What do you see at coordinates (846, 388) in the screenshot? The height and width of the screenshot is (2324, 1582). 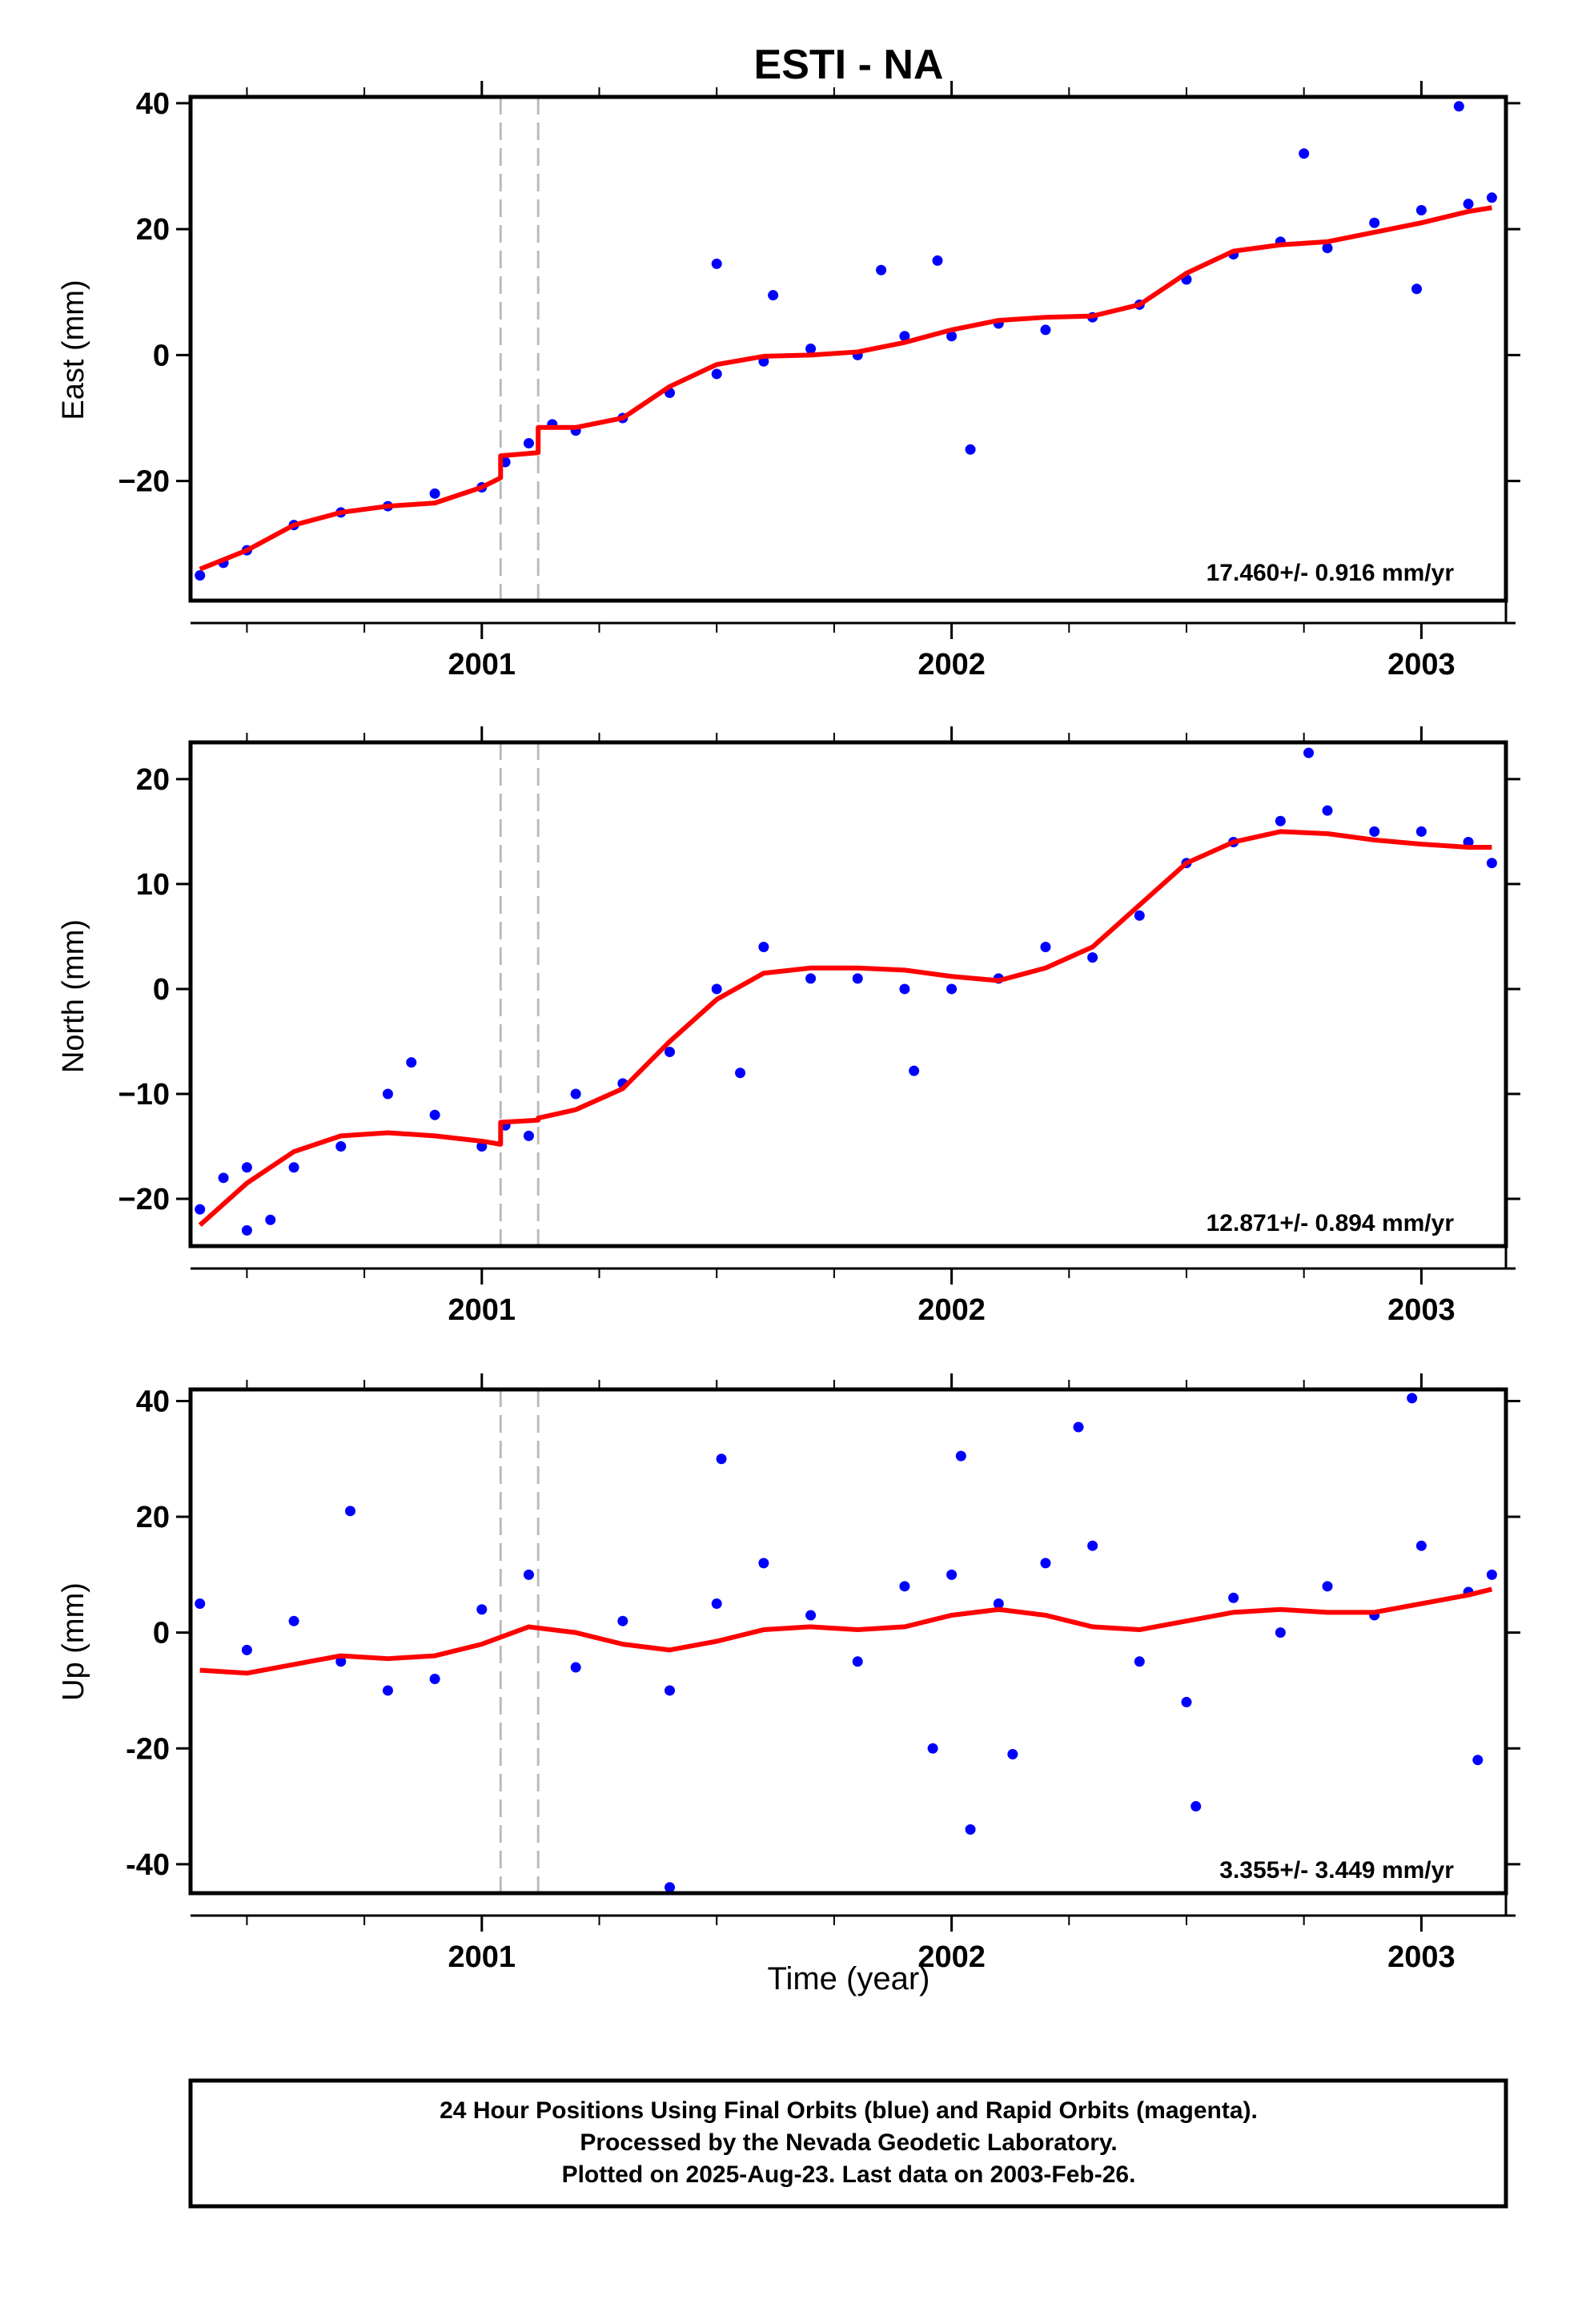 I see `fit-line` at bounding box center [846, 388].